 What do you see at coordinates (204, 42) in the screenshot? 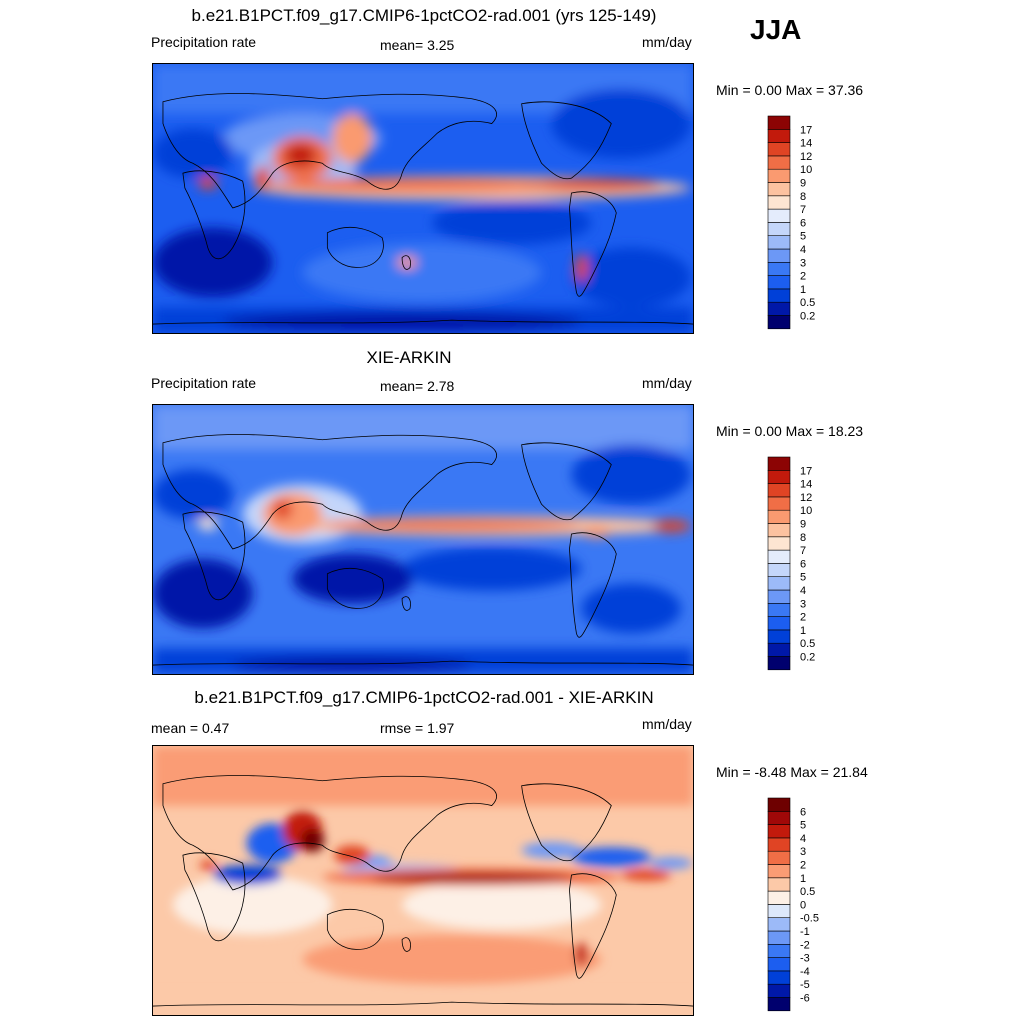
I see `panel-1-variable-label: Precipitation rate` at bounding box center [204, 42].